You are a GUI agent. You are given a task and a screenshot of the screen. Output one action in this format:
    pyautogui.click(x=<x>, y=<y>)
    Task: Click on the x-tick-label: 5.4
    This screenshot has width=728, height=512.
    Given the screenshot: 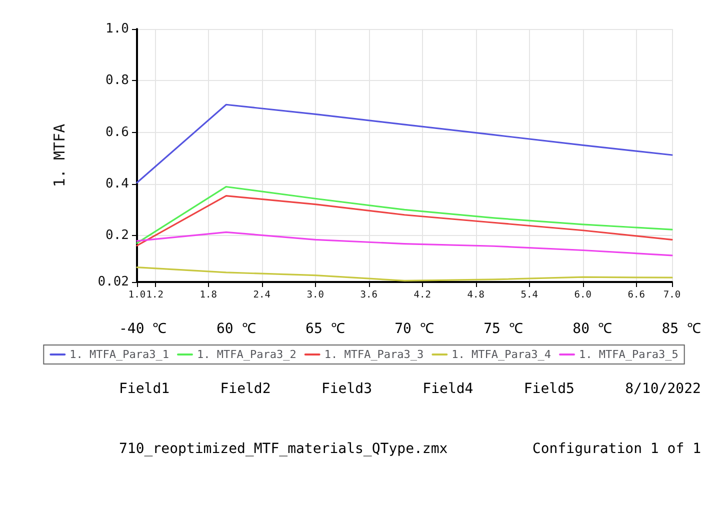 What is the action you would take?
    pyautogui.click(x=529, y=295)
    